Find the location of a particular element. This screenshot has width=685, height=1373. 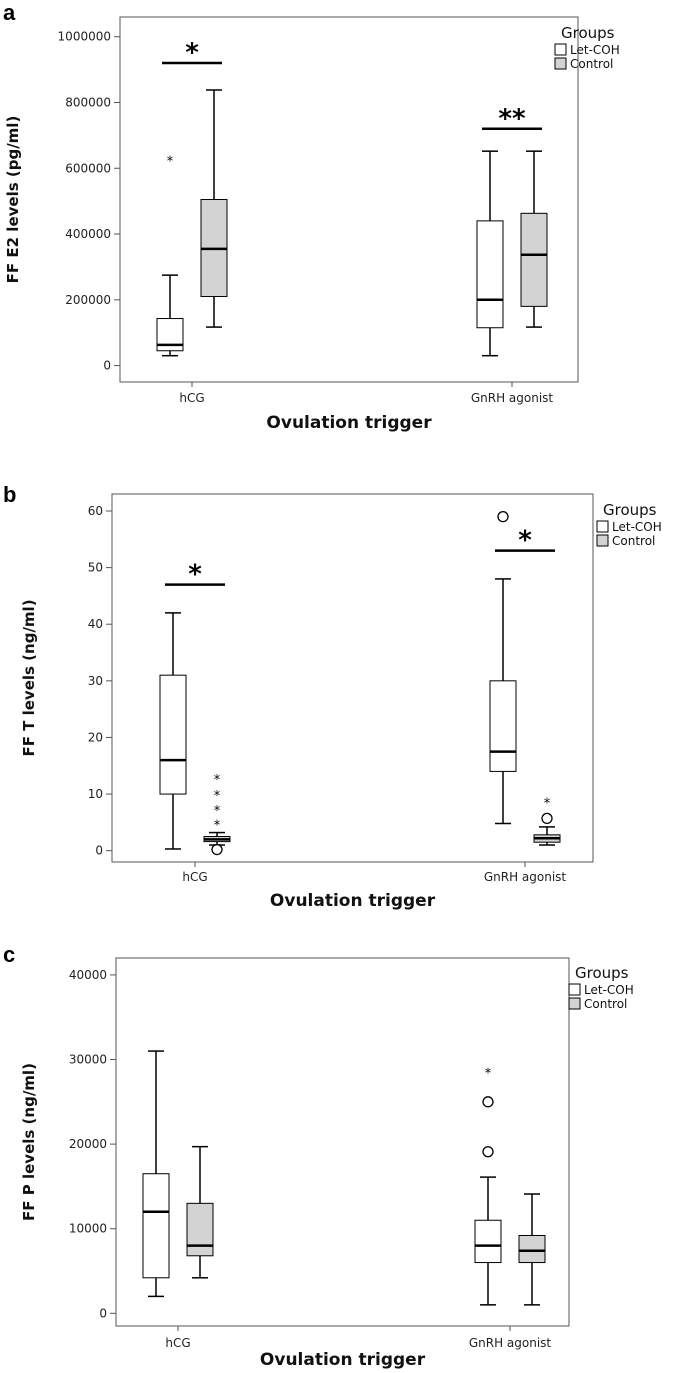

y-tick-label: 1000000 is located at coordinates (84, 37).